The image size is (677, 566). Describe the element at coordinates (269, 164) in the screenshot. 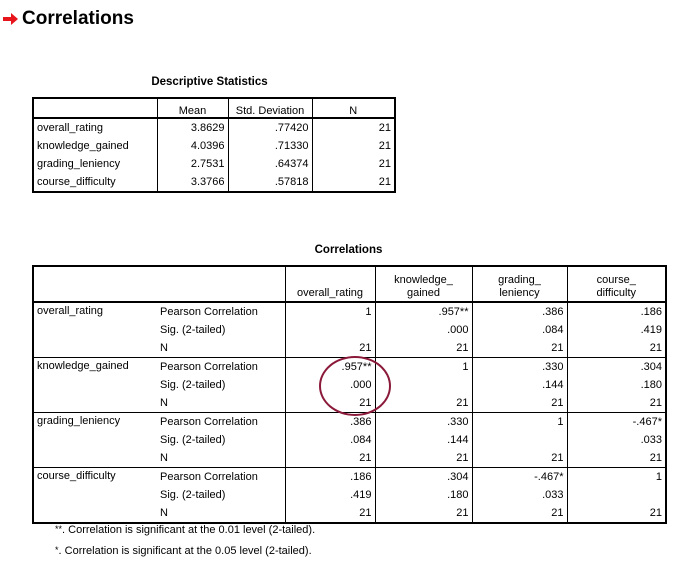

I see `cell-std-deviation: .64374` at that location.